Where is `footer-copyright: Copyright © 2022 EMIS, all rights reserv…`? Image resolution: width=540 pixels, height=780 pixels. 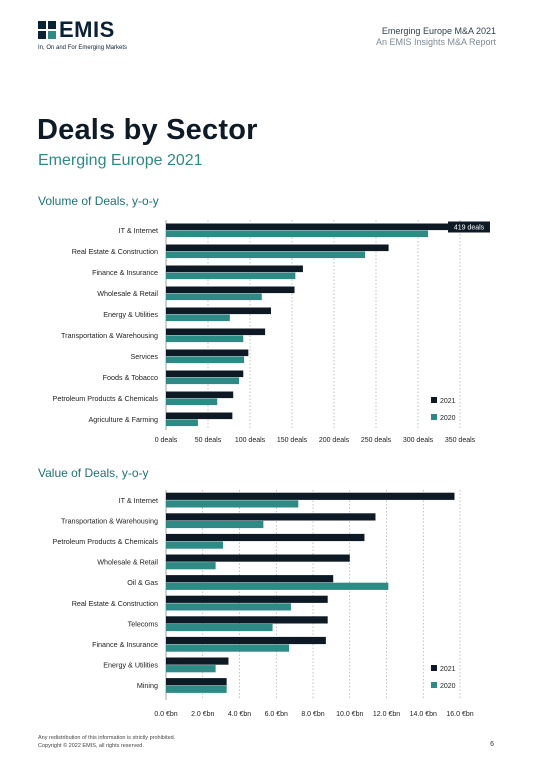 footer-copyright: Copyright © 2022 EMIS, all rights reserv… is located at coordinates (91, 746).